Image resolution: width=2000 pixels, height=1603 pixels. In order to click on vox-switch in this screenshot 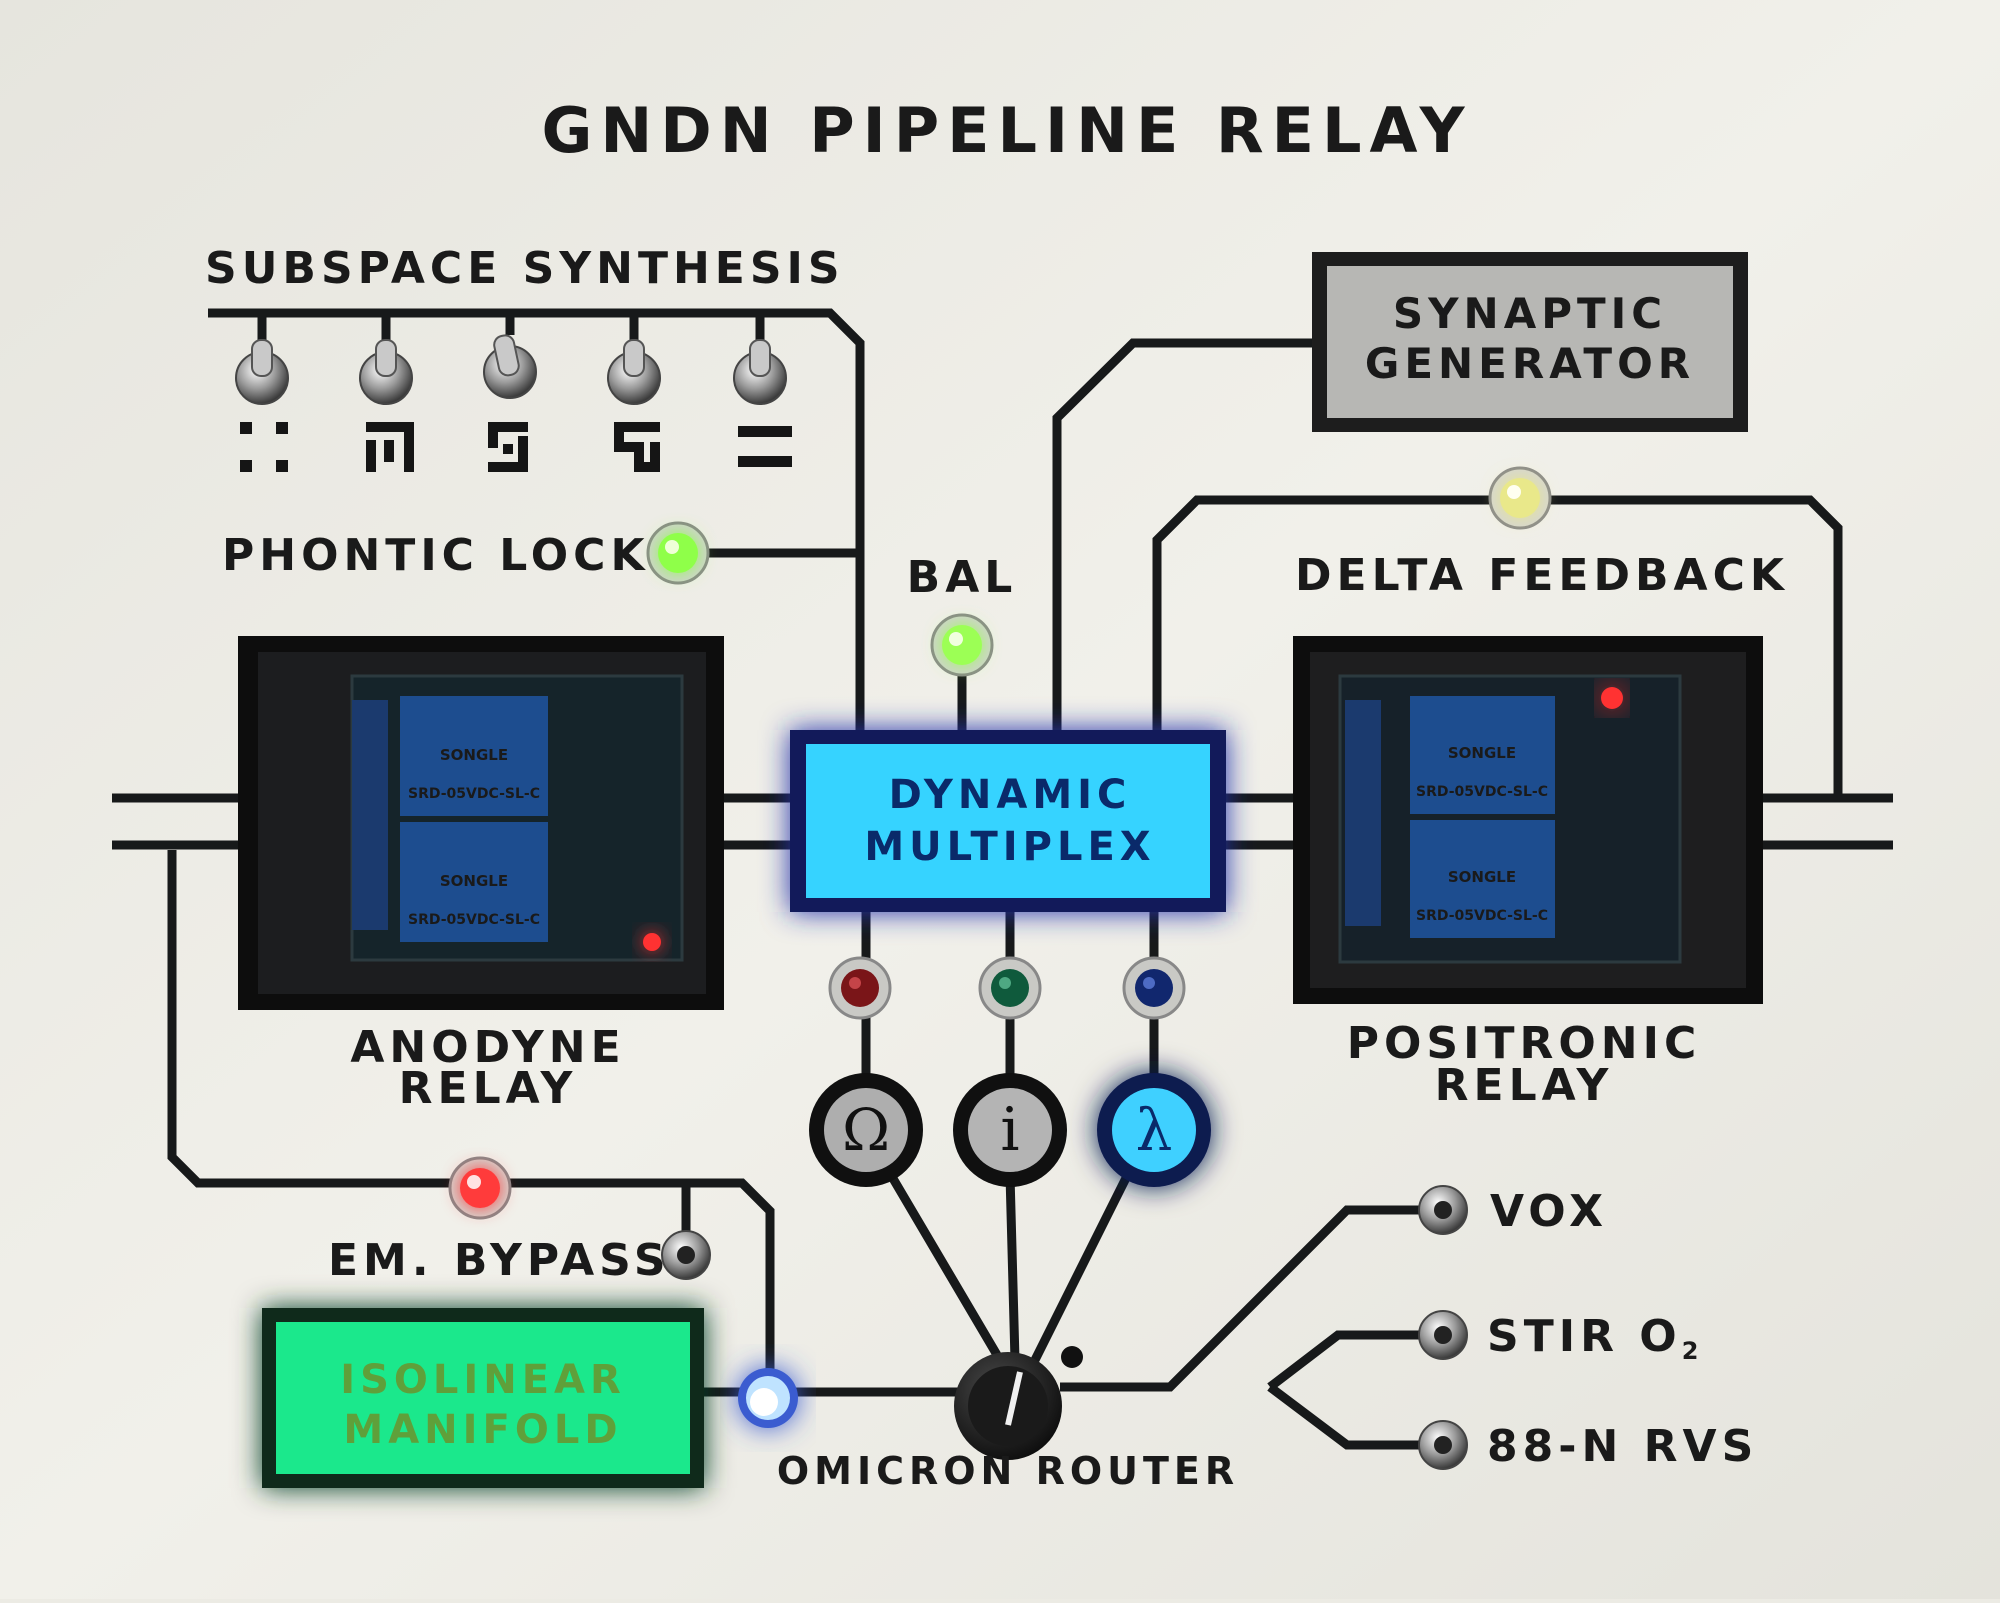, I will do `click(1443, 1210)`.